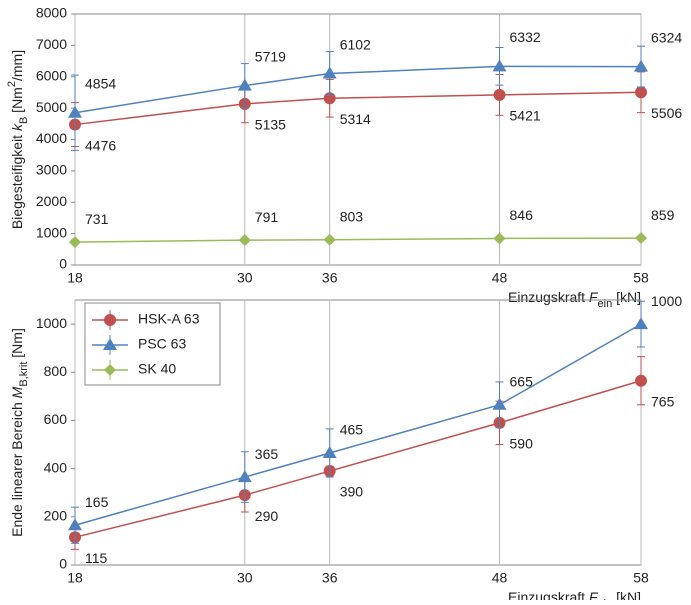  What do you see at coordinates (17, 467) in the screenshot?
I see `label-part: Ende linearer Bereich` at bounding box center [17, 467].